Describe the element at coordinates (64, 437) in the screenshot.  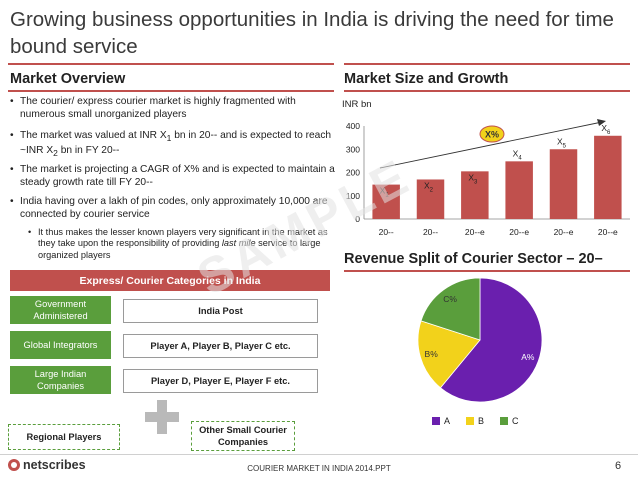
I see `category-regional-players: Regional Players` at that location.